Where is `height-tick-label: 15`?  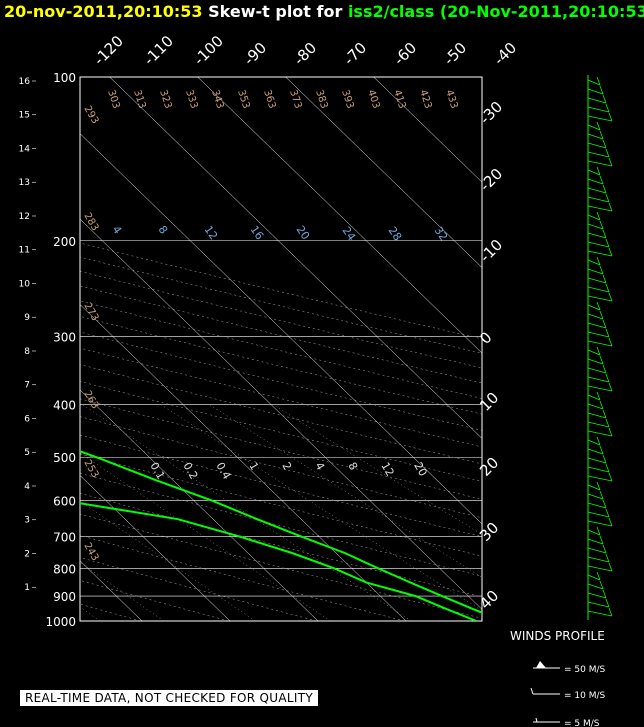
height-tick-label: 15 is located at coordinates (24, 116).